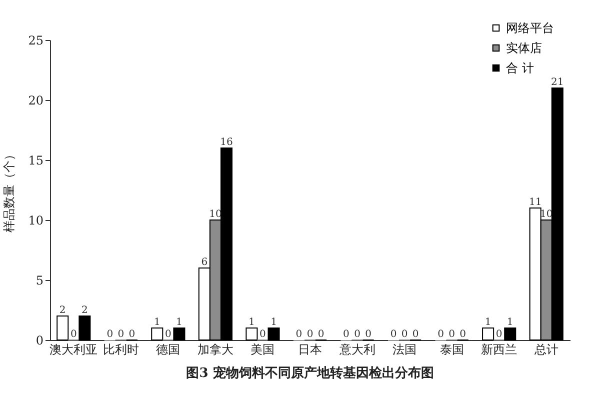 This screenshot has width=600, height=402. I want to click on x-tick-label: 美国, so click(262, 349).